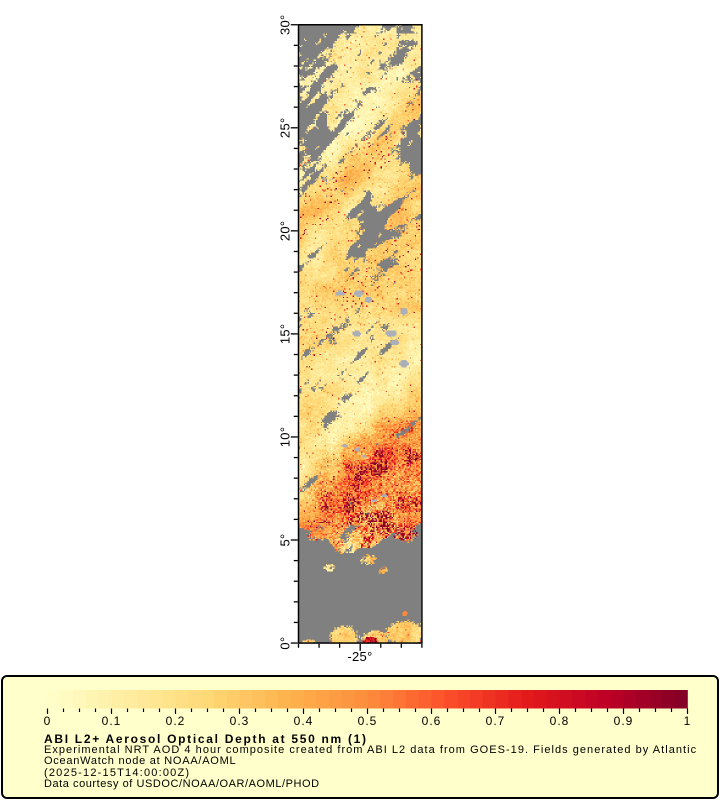 This screenshot has height=800, width=720. I want to click on svg-text: 20°, so click(285, 231).